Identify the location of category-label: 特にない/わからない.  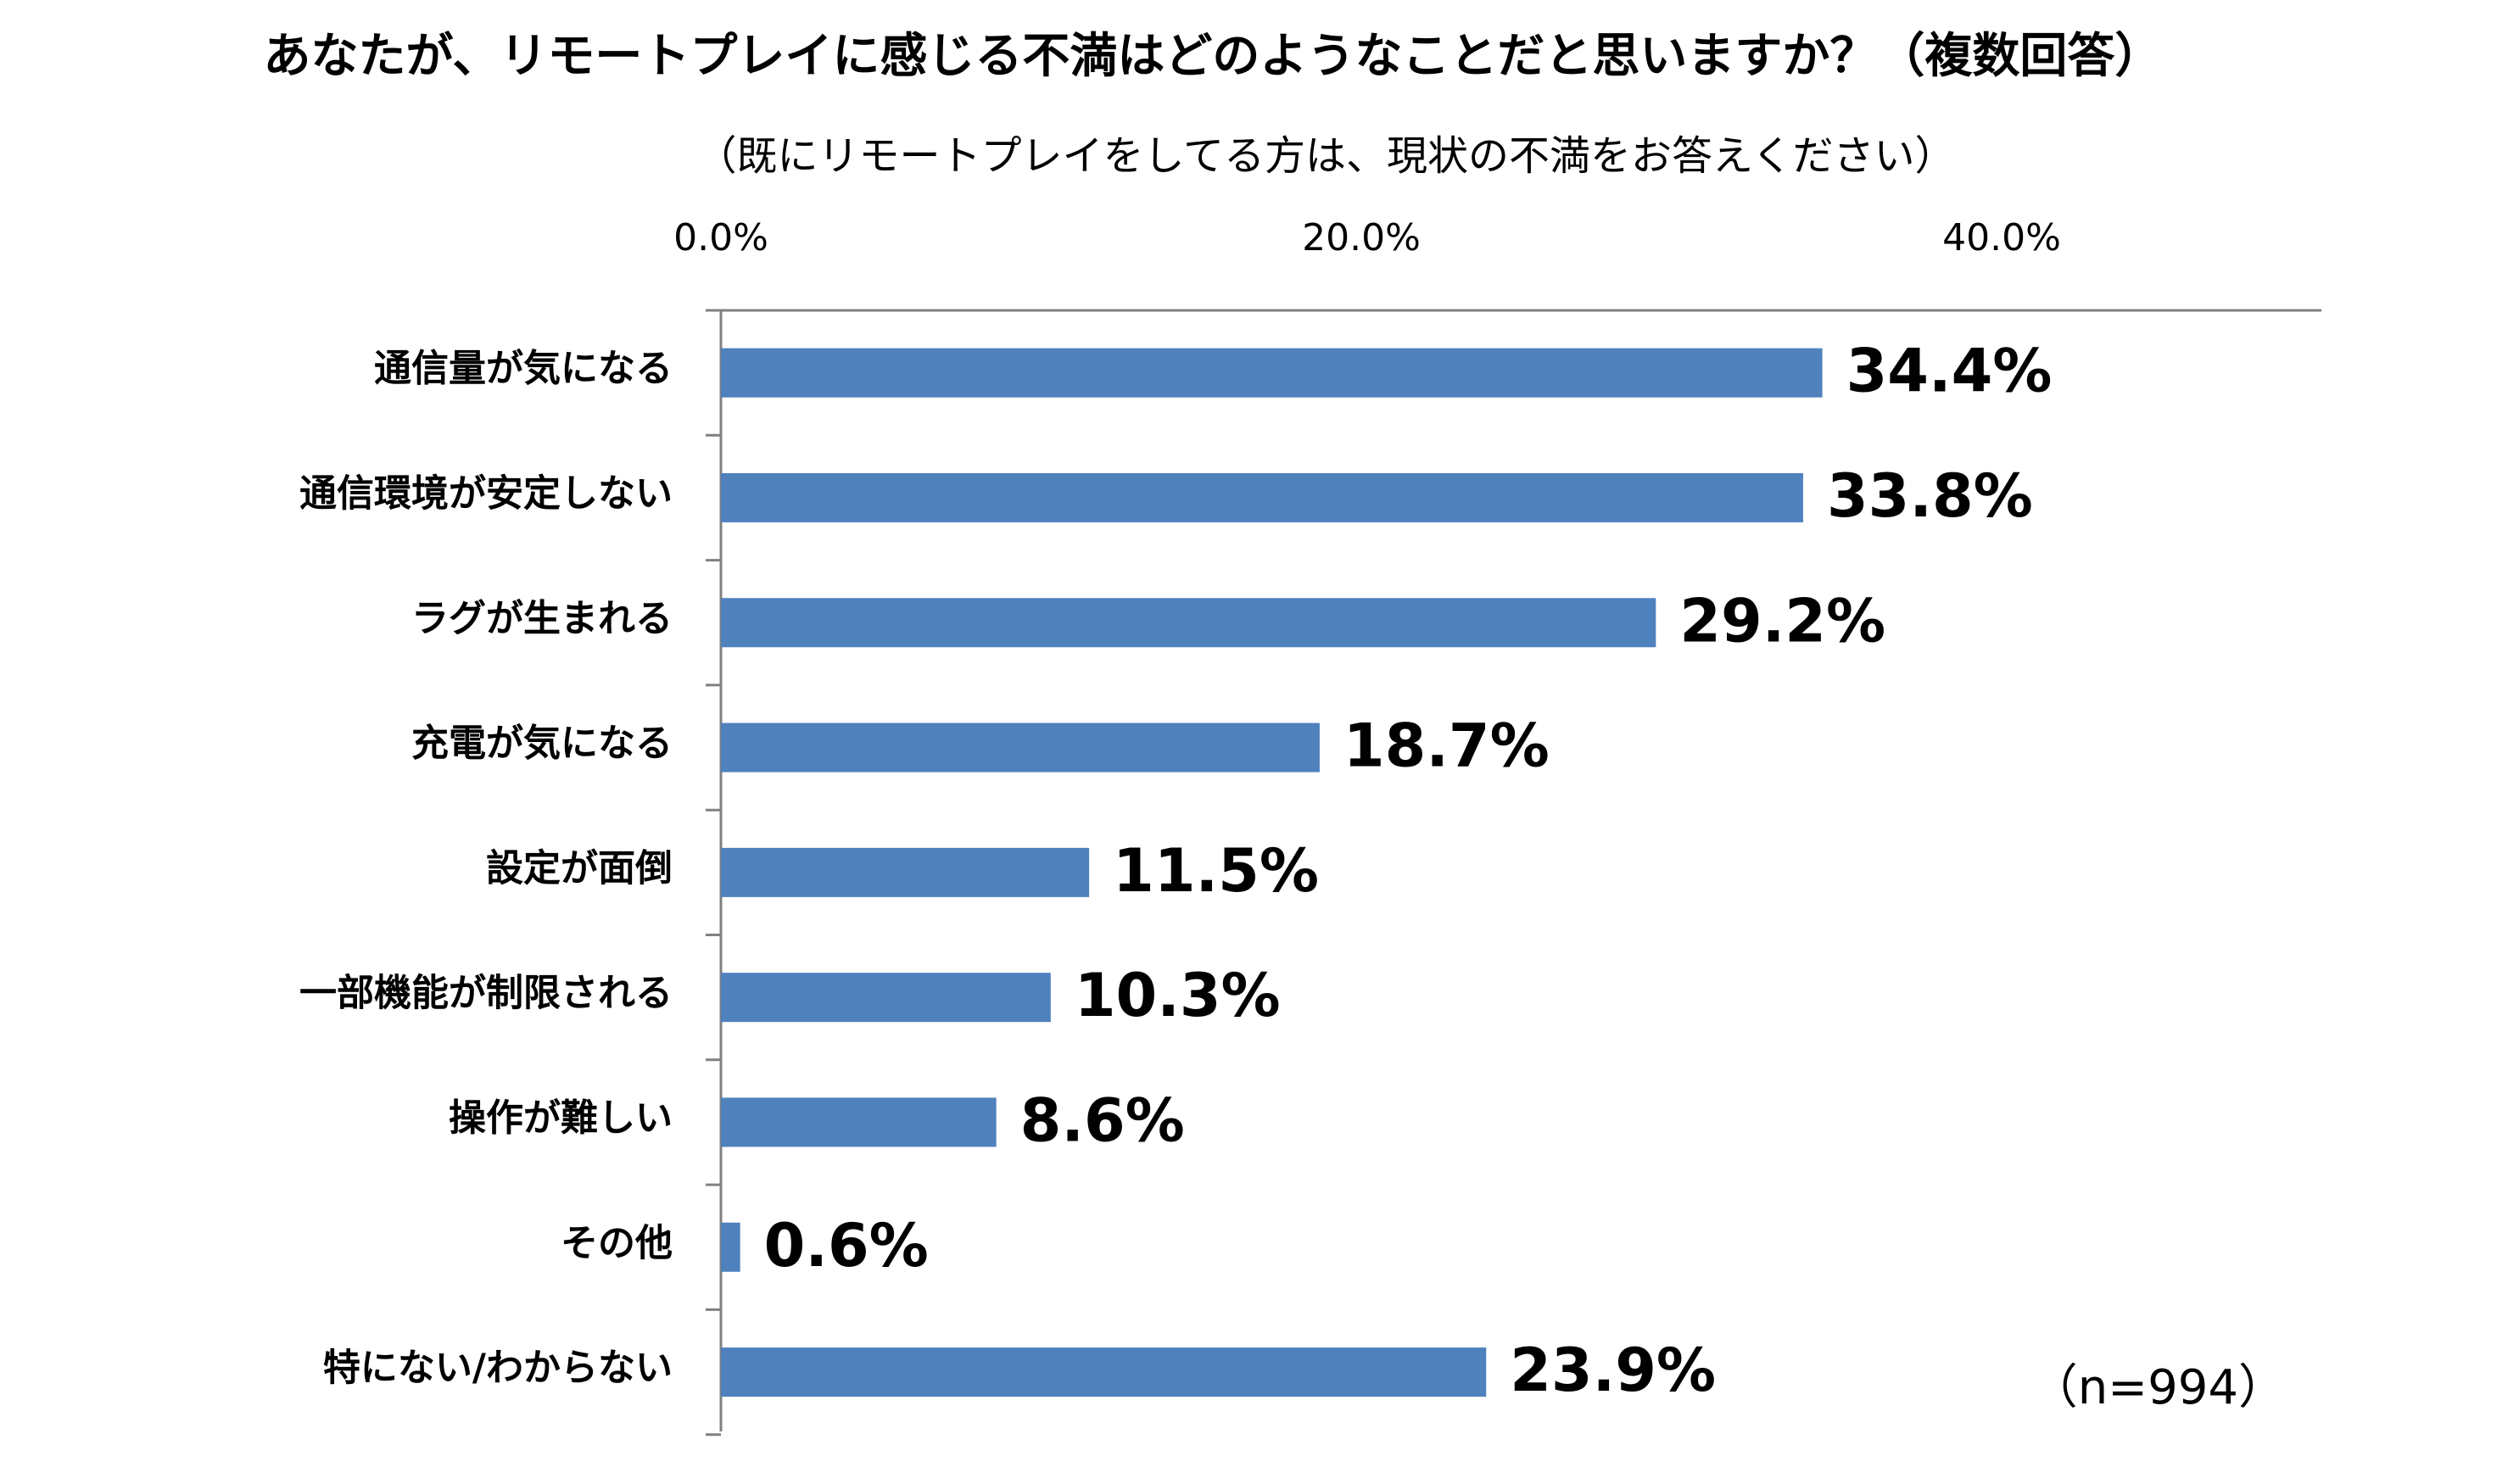
(498, 1368).